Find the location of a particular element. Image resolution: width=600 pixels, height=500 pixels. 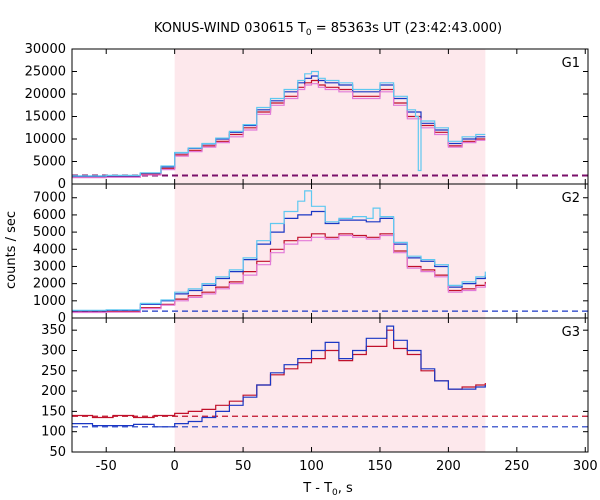

x-tick-label: 150 is located at coordinates (380, 466).